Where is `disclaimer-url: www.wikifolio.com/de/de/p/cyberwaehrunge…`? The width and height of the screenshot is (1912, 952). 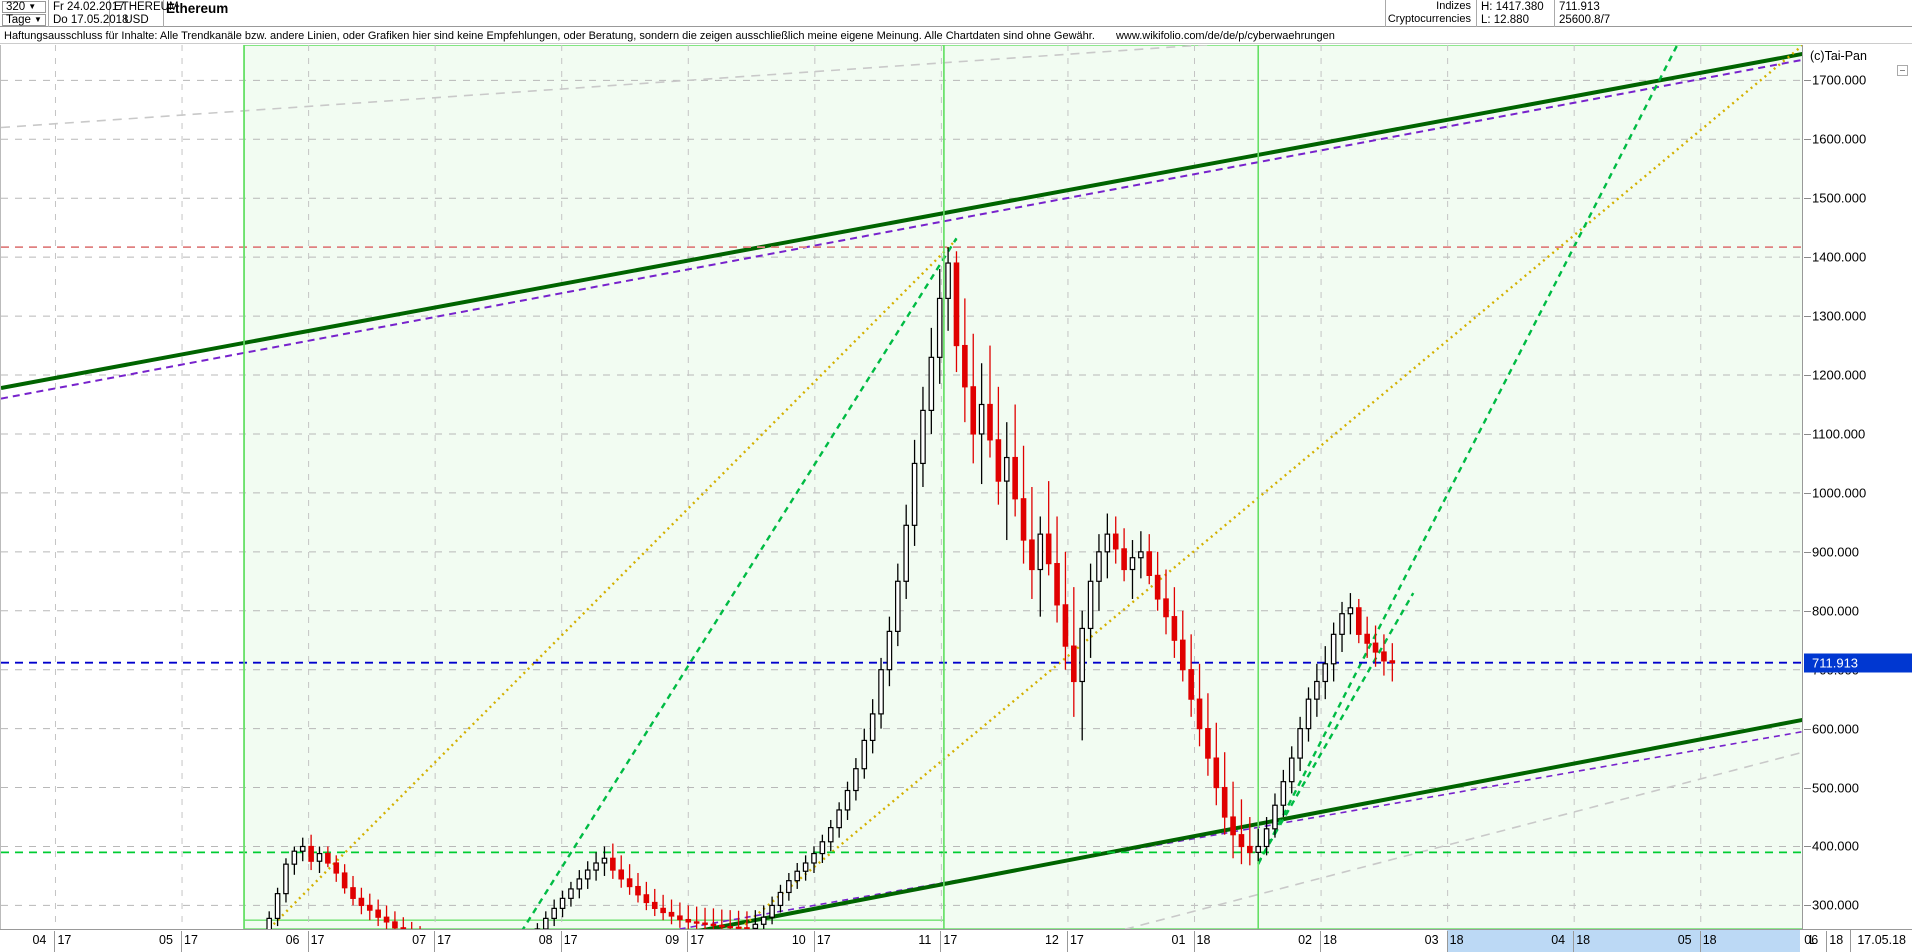 disclaimer-url: www.wikifolio.com/de/de/p/cyberwaehrunge… is located at coordinates (1225, 36).